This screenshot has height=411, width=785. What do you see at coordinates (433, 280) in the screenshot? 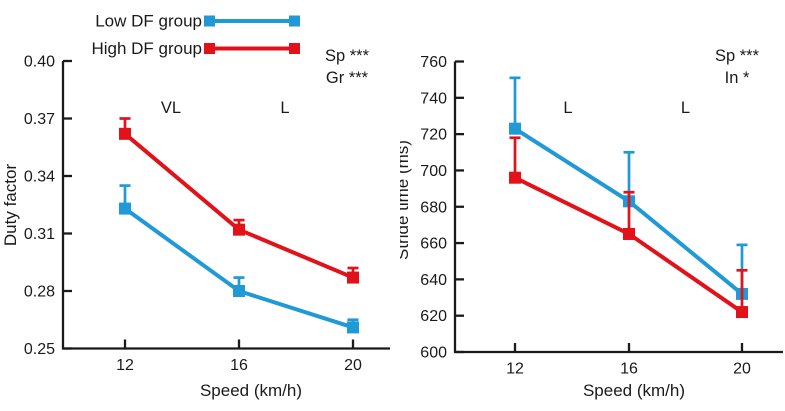
I see `y-tick-label: 640` at bounding box center [433, 280].